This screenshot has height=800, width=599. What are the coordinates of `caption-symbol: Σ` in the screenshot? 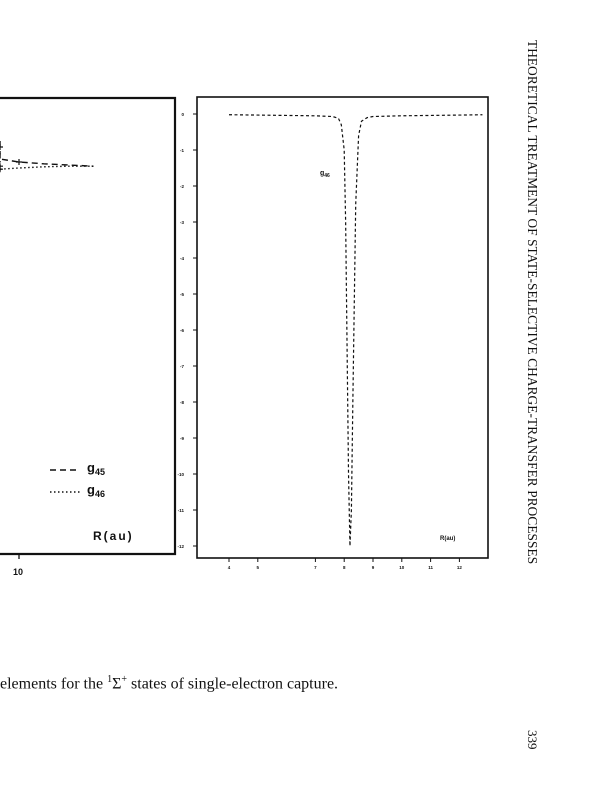 It's located at (117, 684).